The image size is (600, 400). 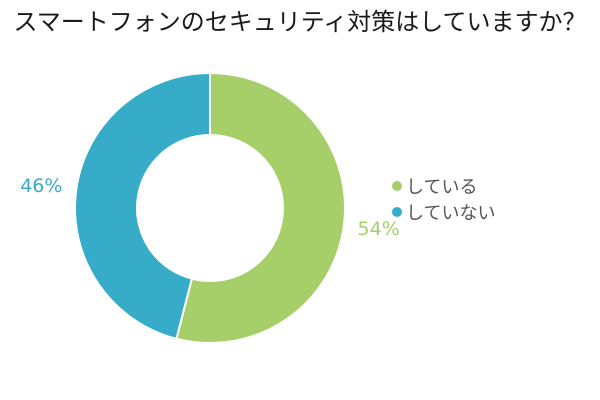 I want to click on legend-item-している: している, so click(x=443, y=186).